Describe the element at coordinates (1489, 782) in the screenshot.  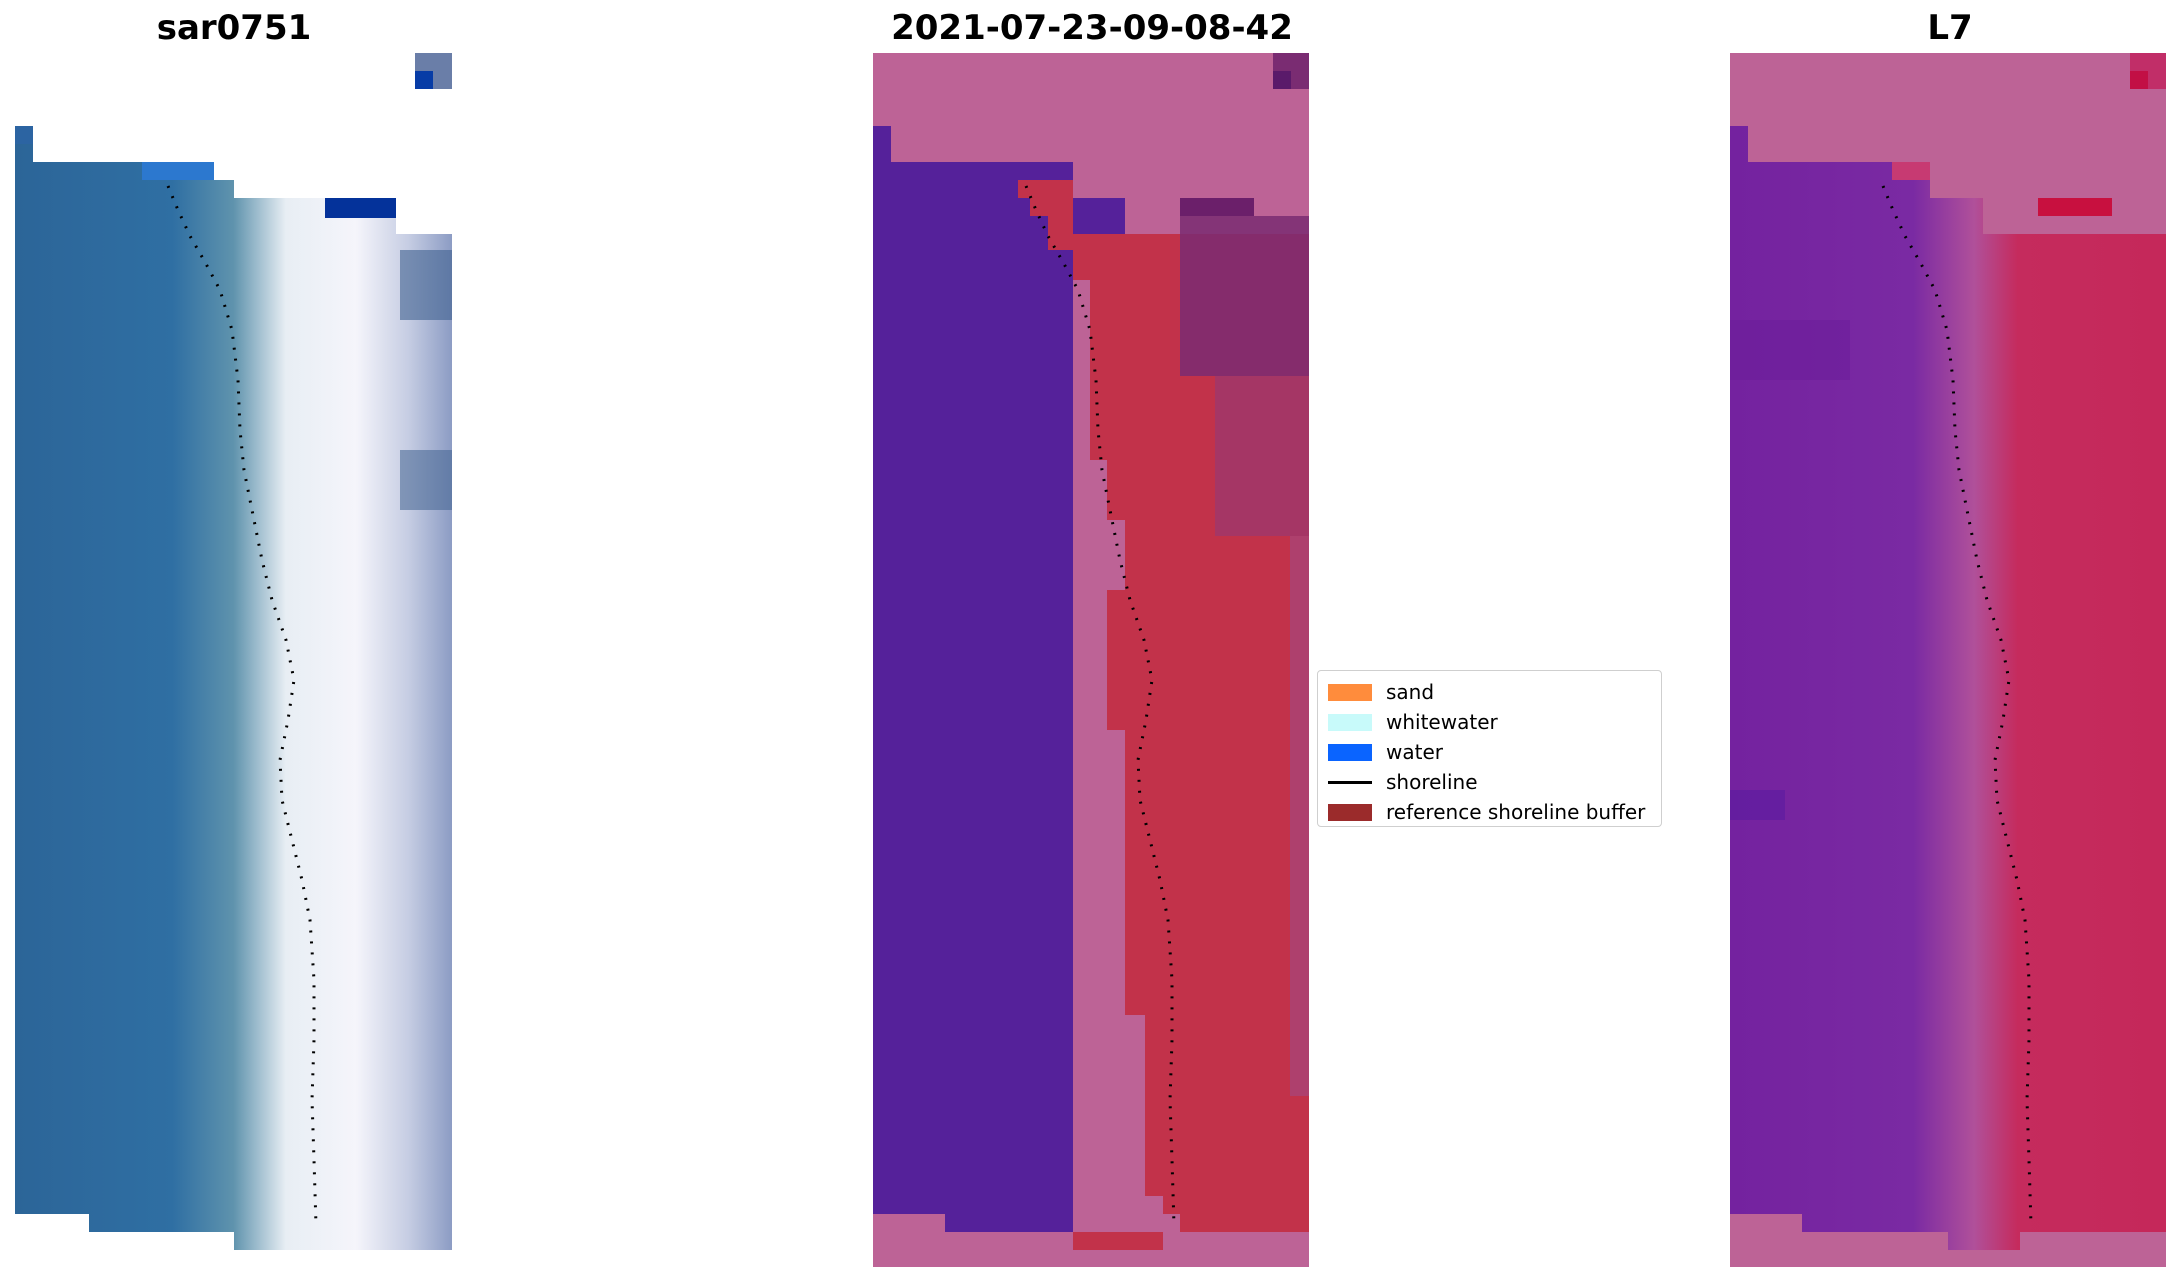
I see `legend-item-shoreline: shoreline` at that location.